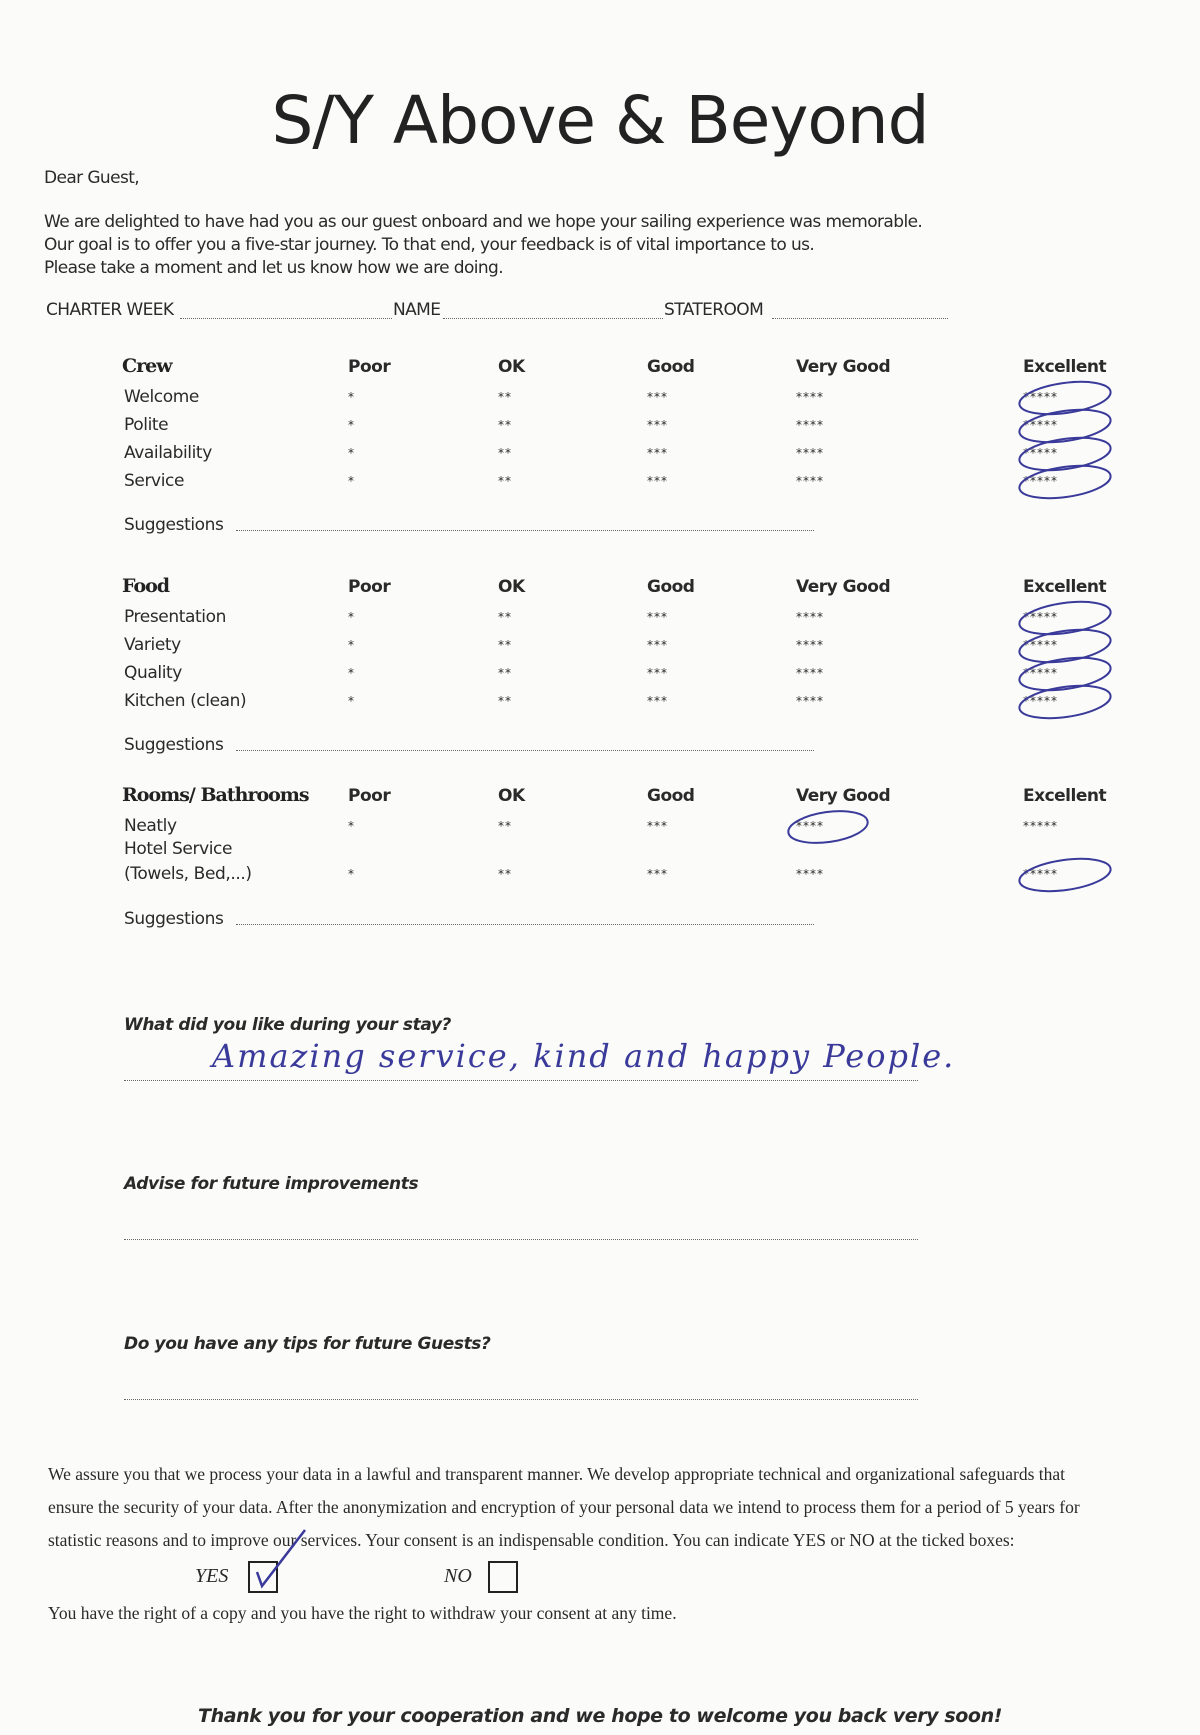 This screenshot has height=1735, width=1200. I want to click on rating-label: Kitchen (clean), so click(185, 701).